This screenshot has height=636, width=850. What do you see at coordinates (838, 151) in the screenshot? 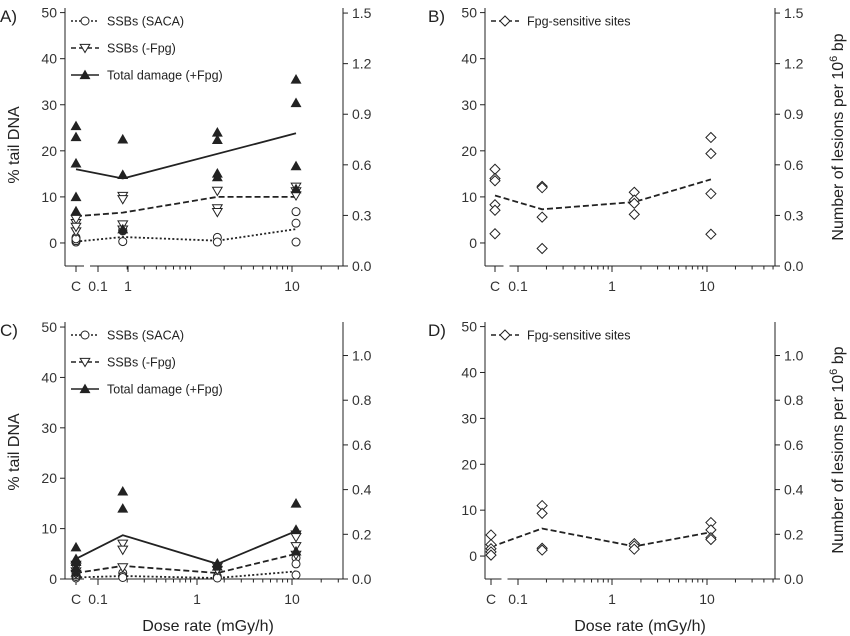
I see `right-axis-title-top-main: Number of lesions per 10` at bounding box center [838, 151].